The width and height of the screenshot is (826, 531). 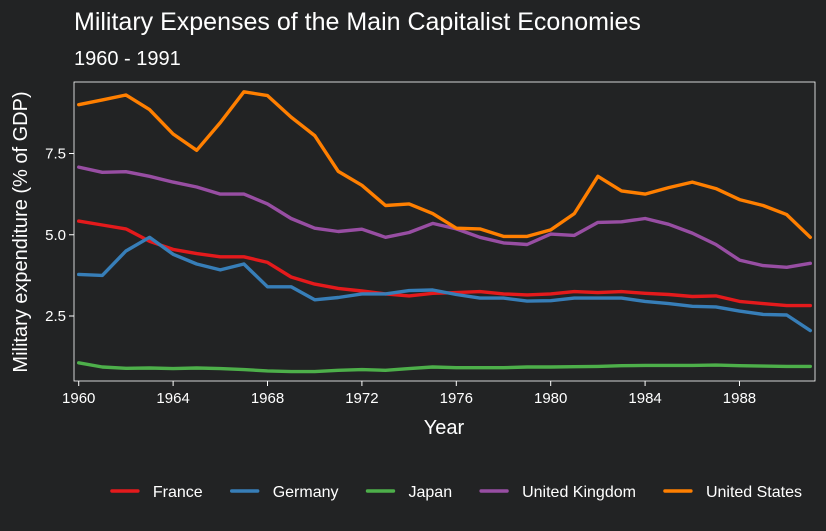 What do you see at coordinates (456, 398) in the screenshot?
I see `x-tick-label: 1976` at bounding box center [456, 398].